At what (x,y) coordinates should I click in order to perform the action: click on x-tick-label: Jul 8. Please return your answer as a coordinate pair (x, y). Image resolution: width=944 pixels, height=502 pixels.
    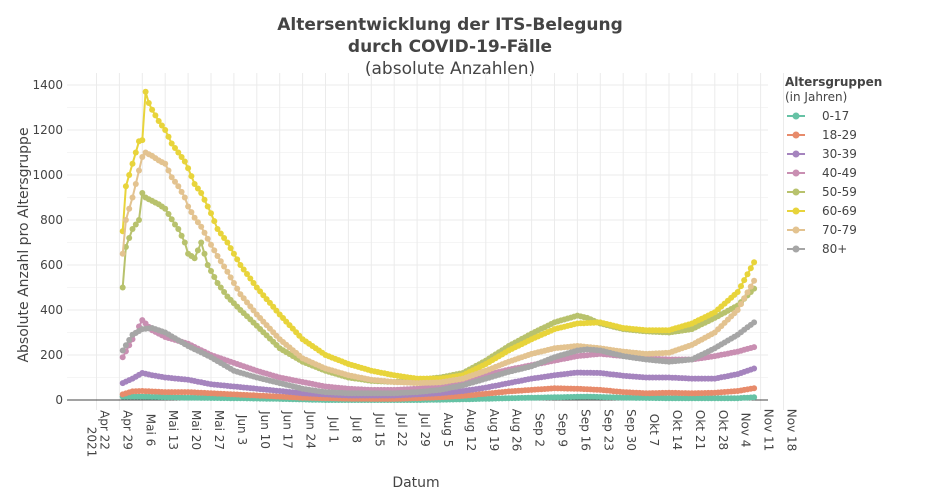
    Looking at the image, I should click on (356, 429).